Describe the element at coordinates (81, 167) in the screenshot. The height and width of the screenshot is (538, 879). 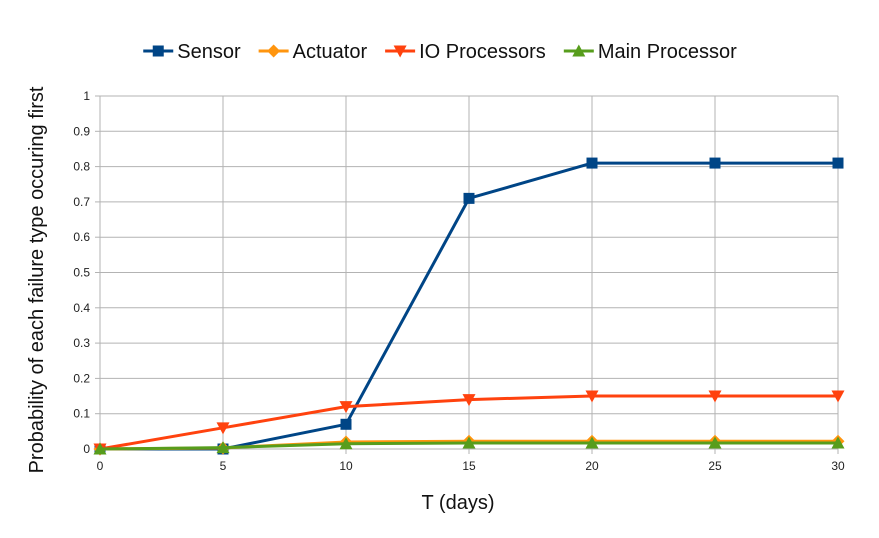
I see `y-tick-label: 0.8` at that location.